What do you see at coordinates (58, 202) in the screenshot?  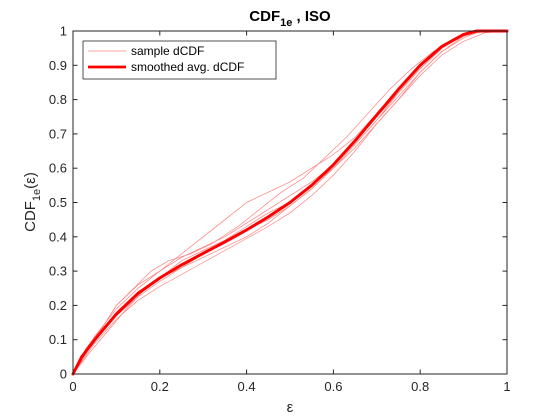 I see `y-tick-label: 0.5` at bounding box center [58, 202].